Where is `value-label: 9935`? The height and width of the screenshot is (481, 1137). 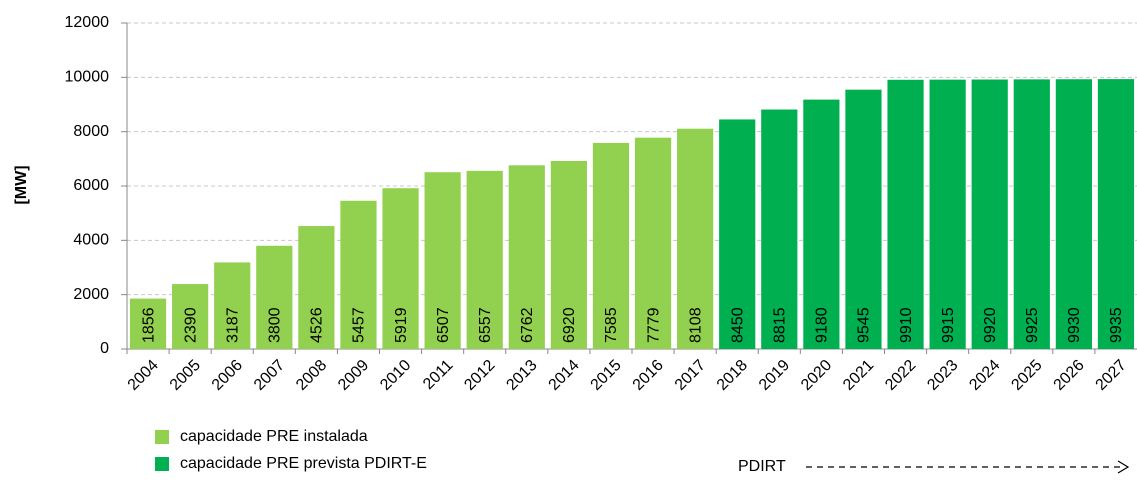
value-label: 9935 is located at coordinates (1116, 325).